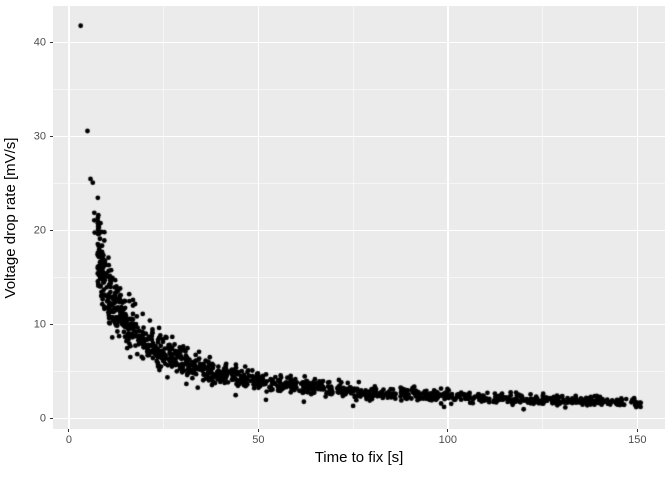 The width and height of the screenshot is (672, 480). Describe the element at coordinates (359, 441) in the screenshot. I see `x-axis: 0 50 100 150` at that location.